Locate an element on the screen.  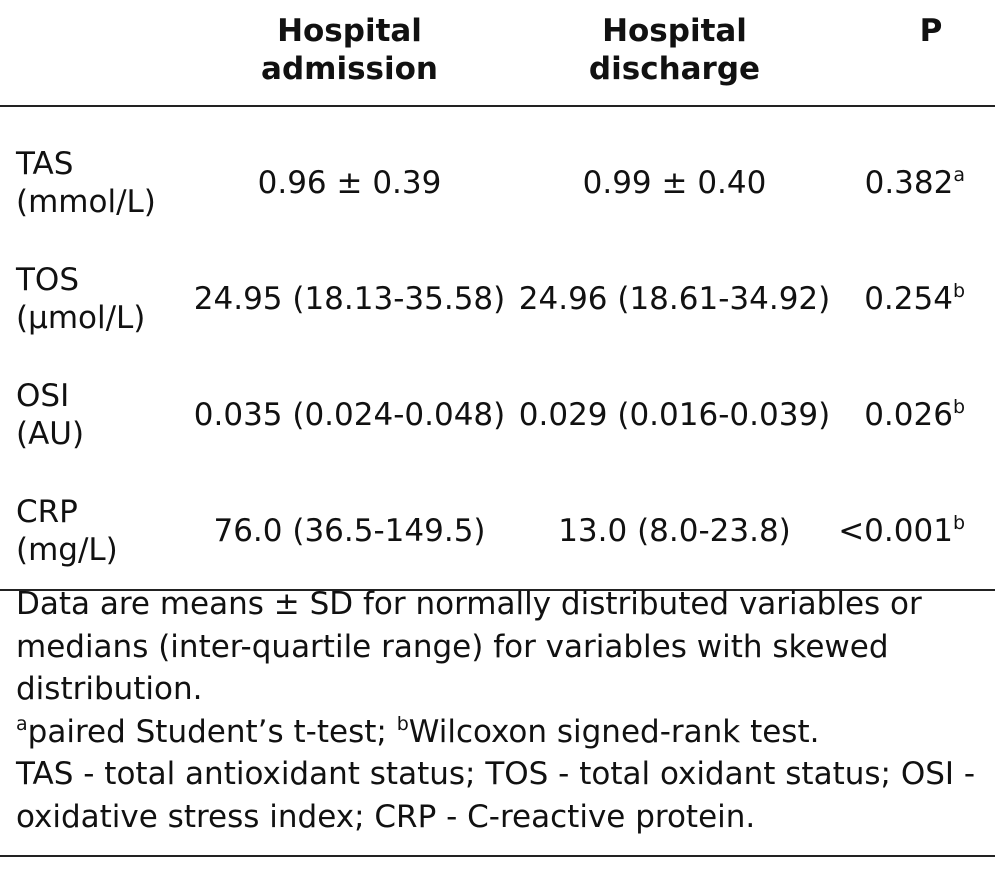
p-value: 0.254 is located at coordinates (908, 298).